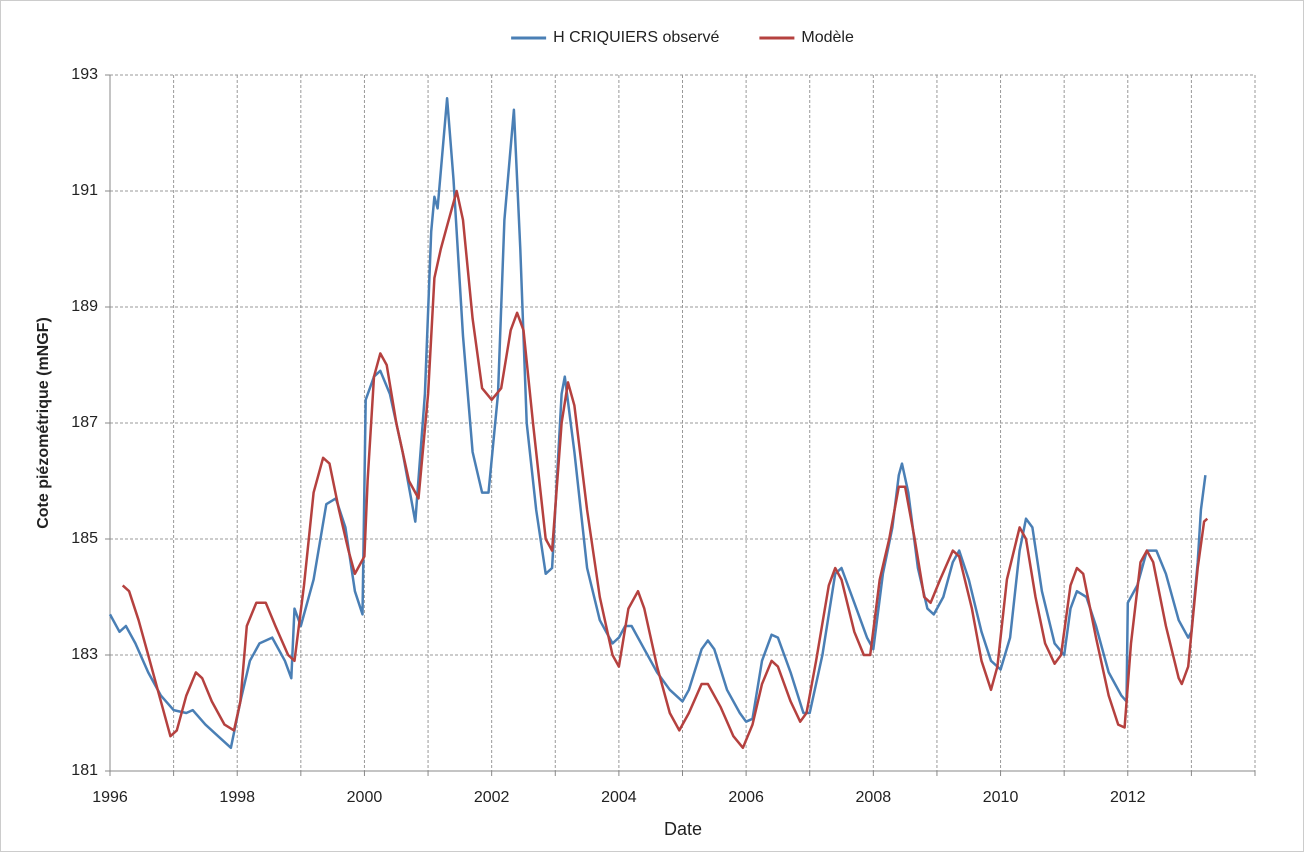 This screenshot has height=852, width=1304. I want to click on x-tick-label: 1996, so click(110, 797).